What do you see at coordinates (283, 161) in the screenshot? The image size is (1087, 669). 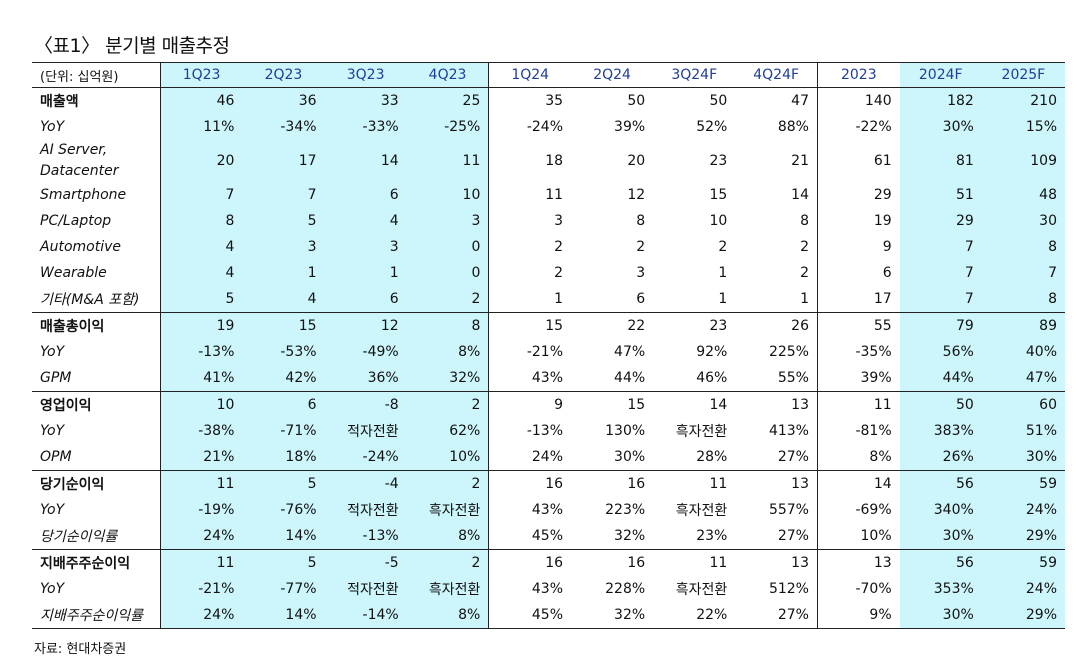 I see `cell-value: 17` at bounding box center [283, 161].